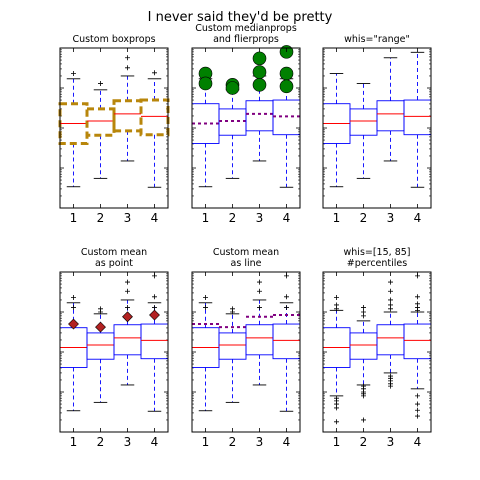  Describe the element at coordinates (246, 39) in the screenshot. I see `subplot-title-line: and flierprops` at that location.